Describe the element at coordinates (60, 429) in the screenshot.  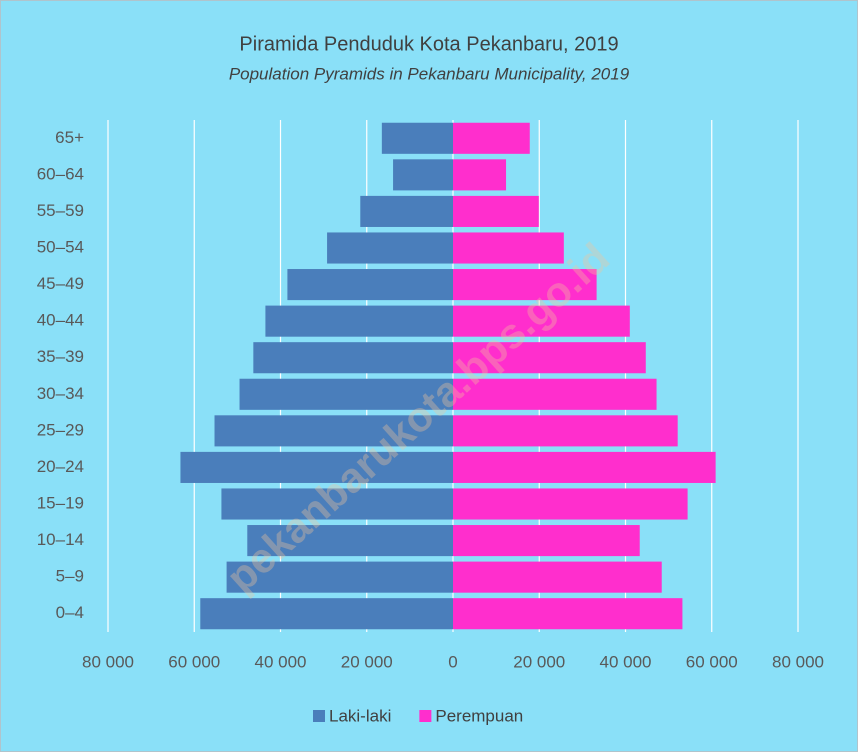
I see `y-tick-label: 25–29` at that location.